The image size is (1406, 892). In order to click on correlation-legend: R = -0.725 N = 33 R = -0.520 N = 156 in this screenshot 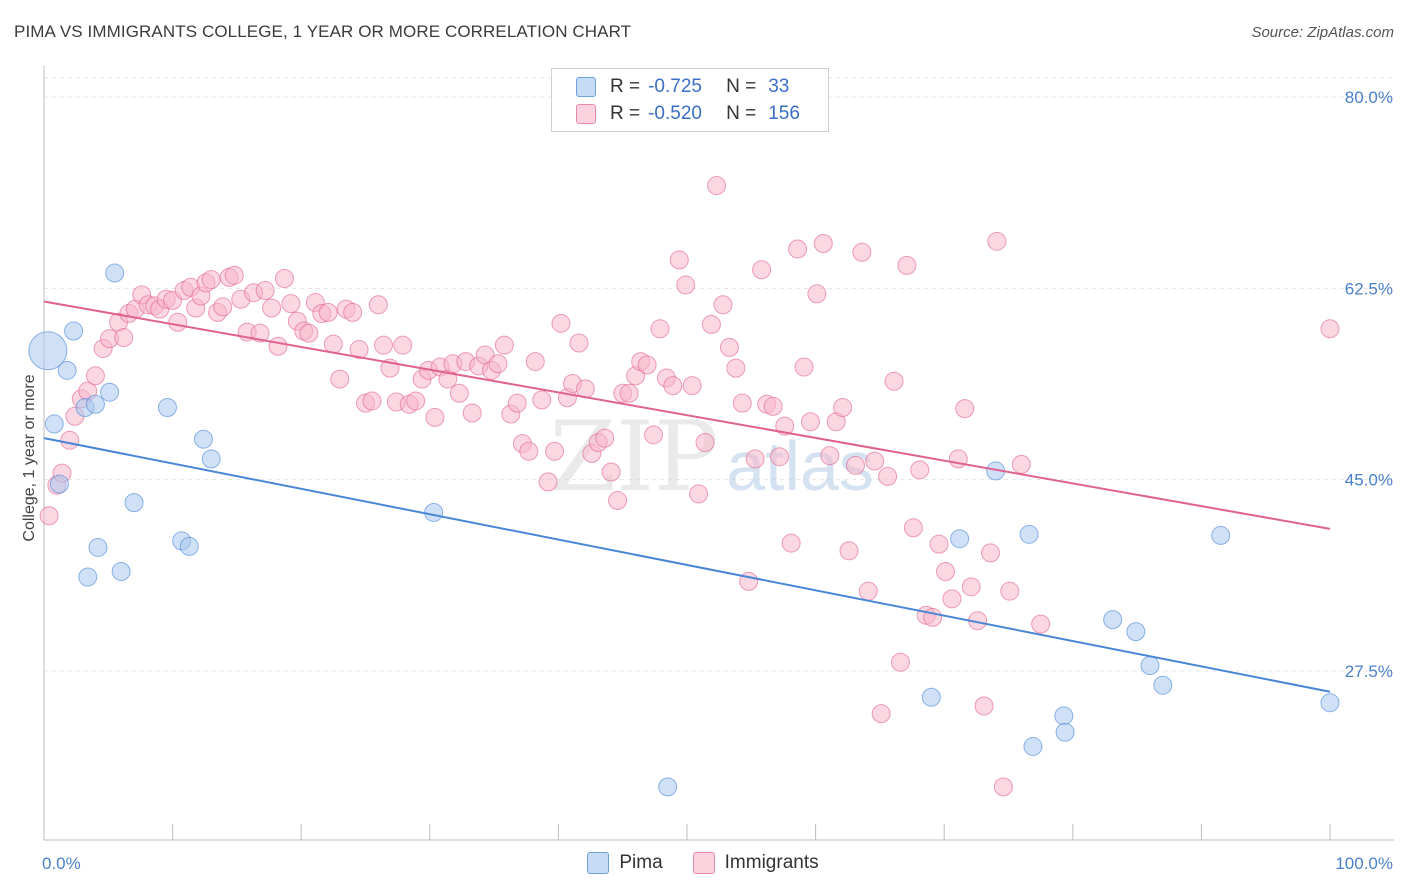, I will do `click(690, 100)`.